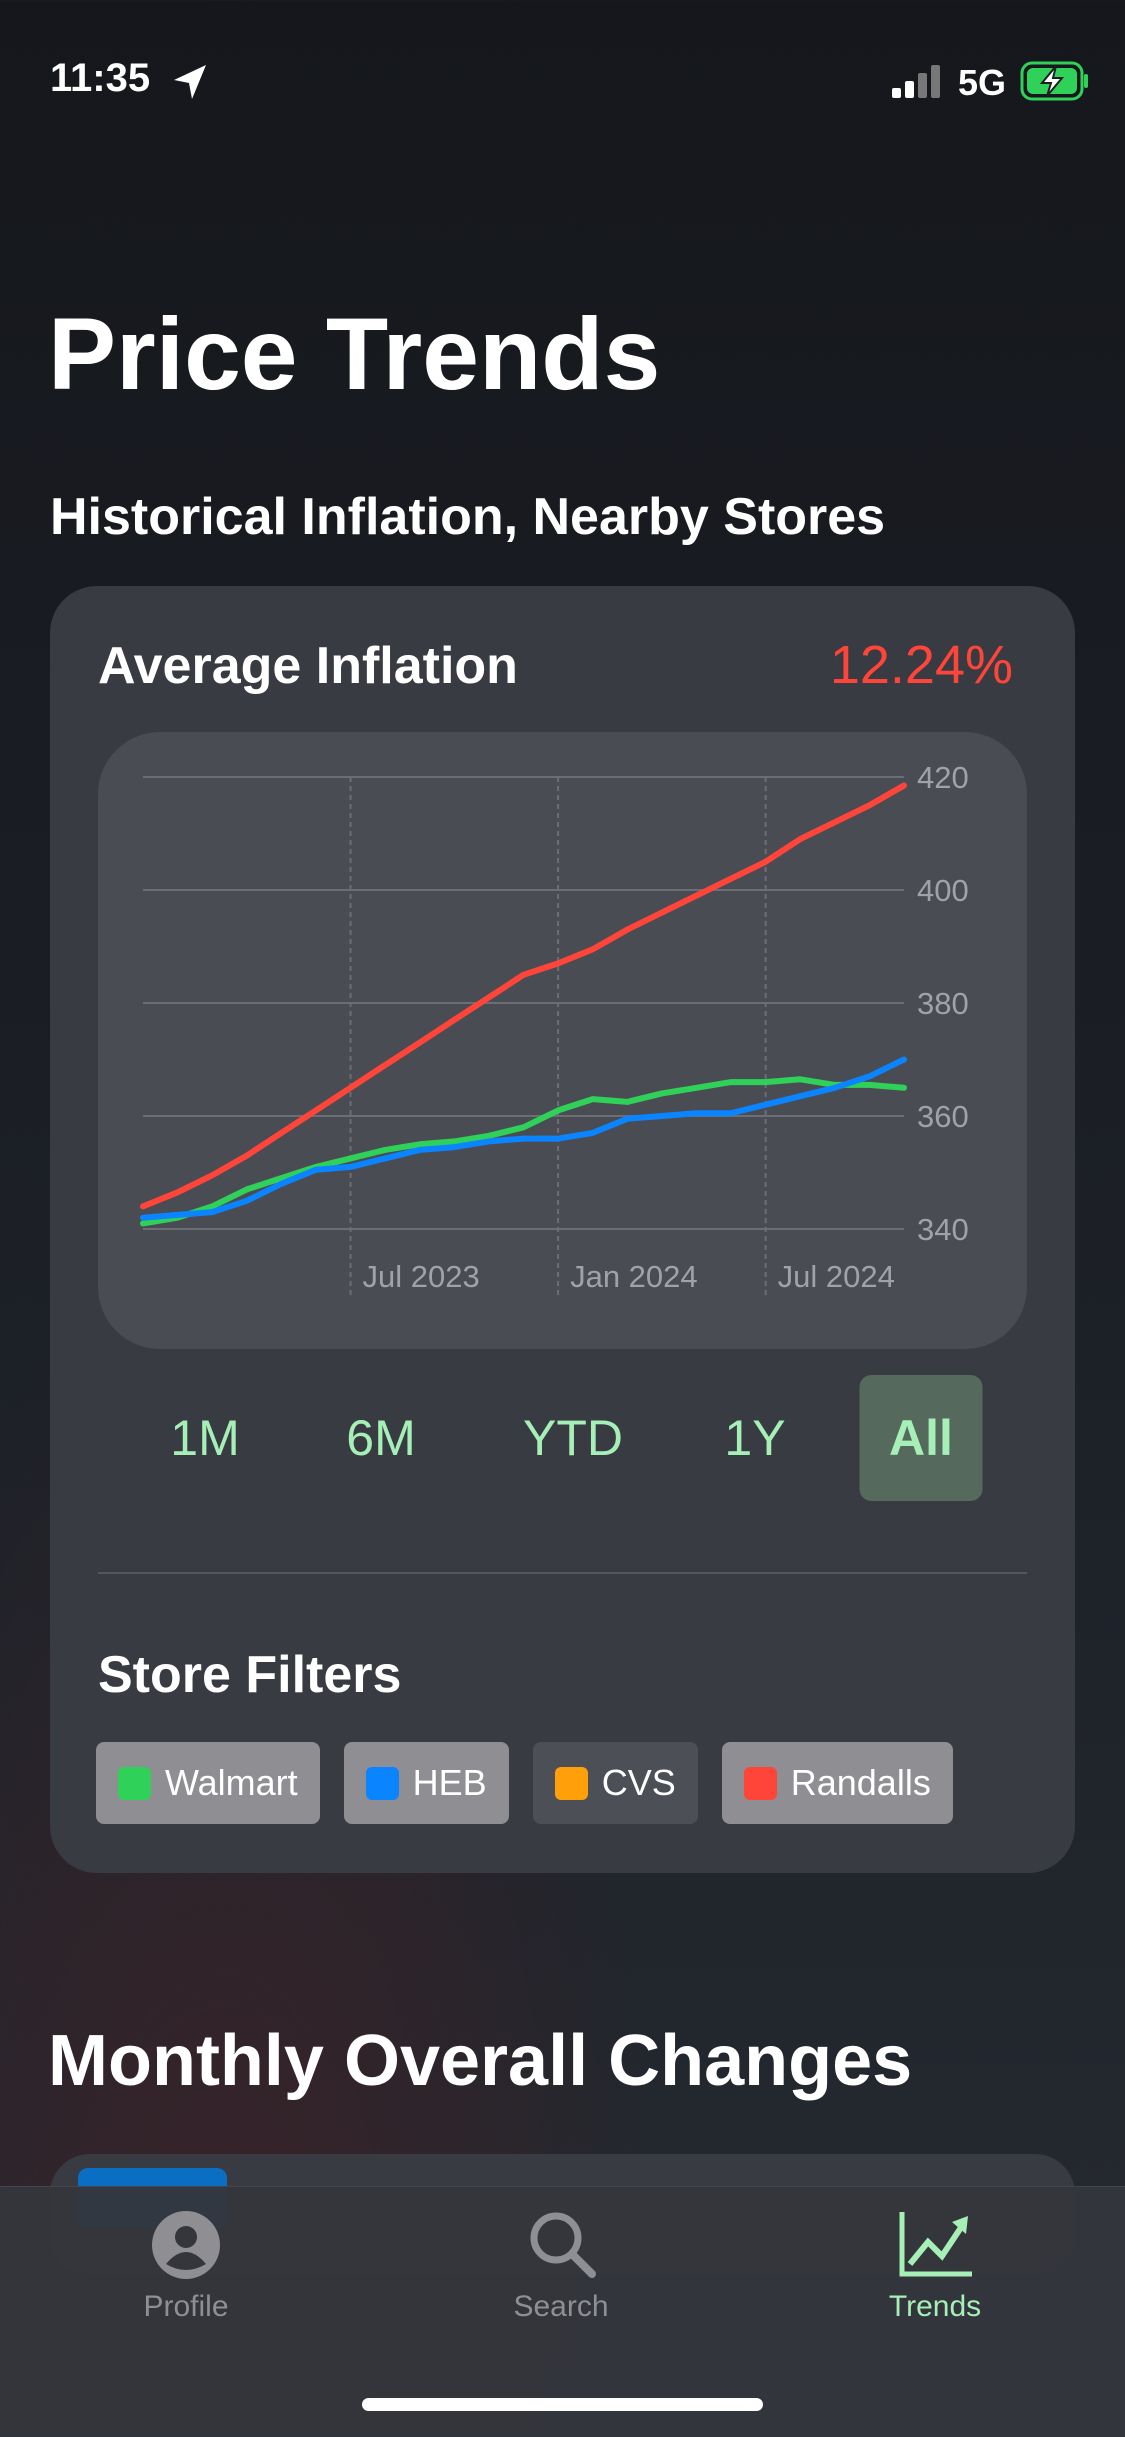 The width and height of the screenshot is (1125, 2437). I want to click on signal-icon, so click(916, 81).